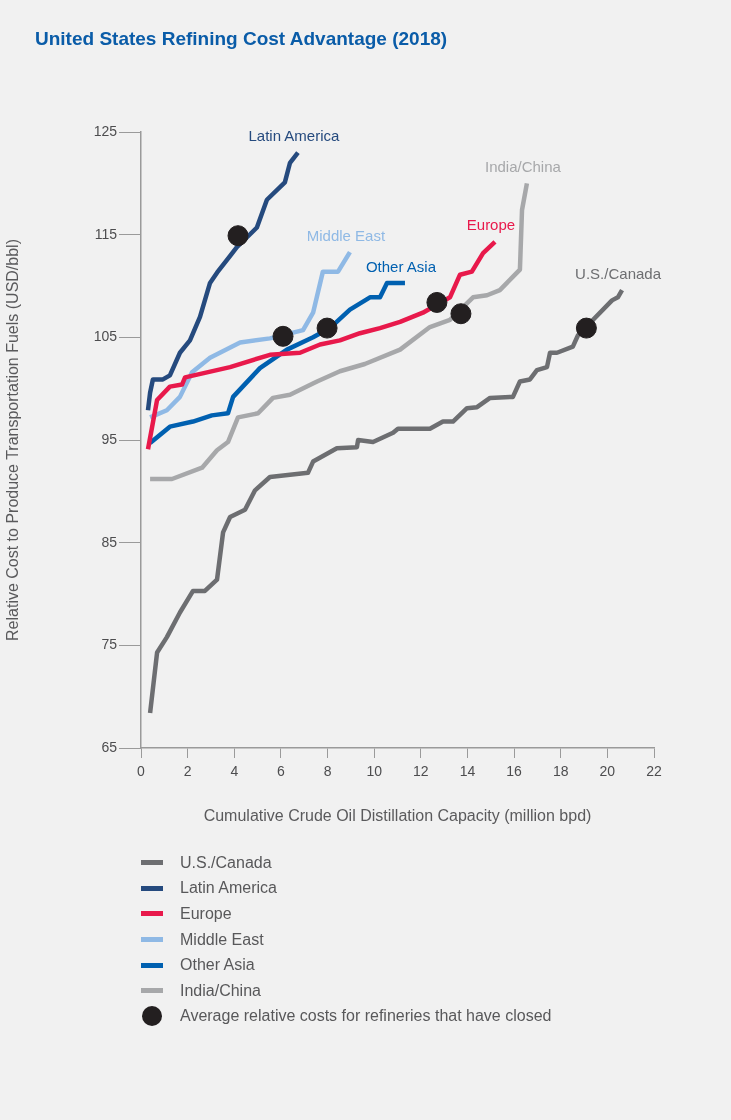  Describe the element at coordinates (294, 136) in the screenshot. I see `text: Latin America` at that location.